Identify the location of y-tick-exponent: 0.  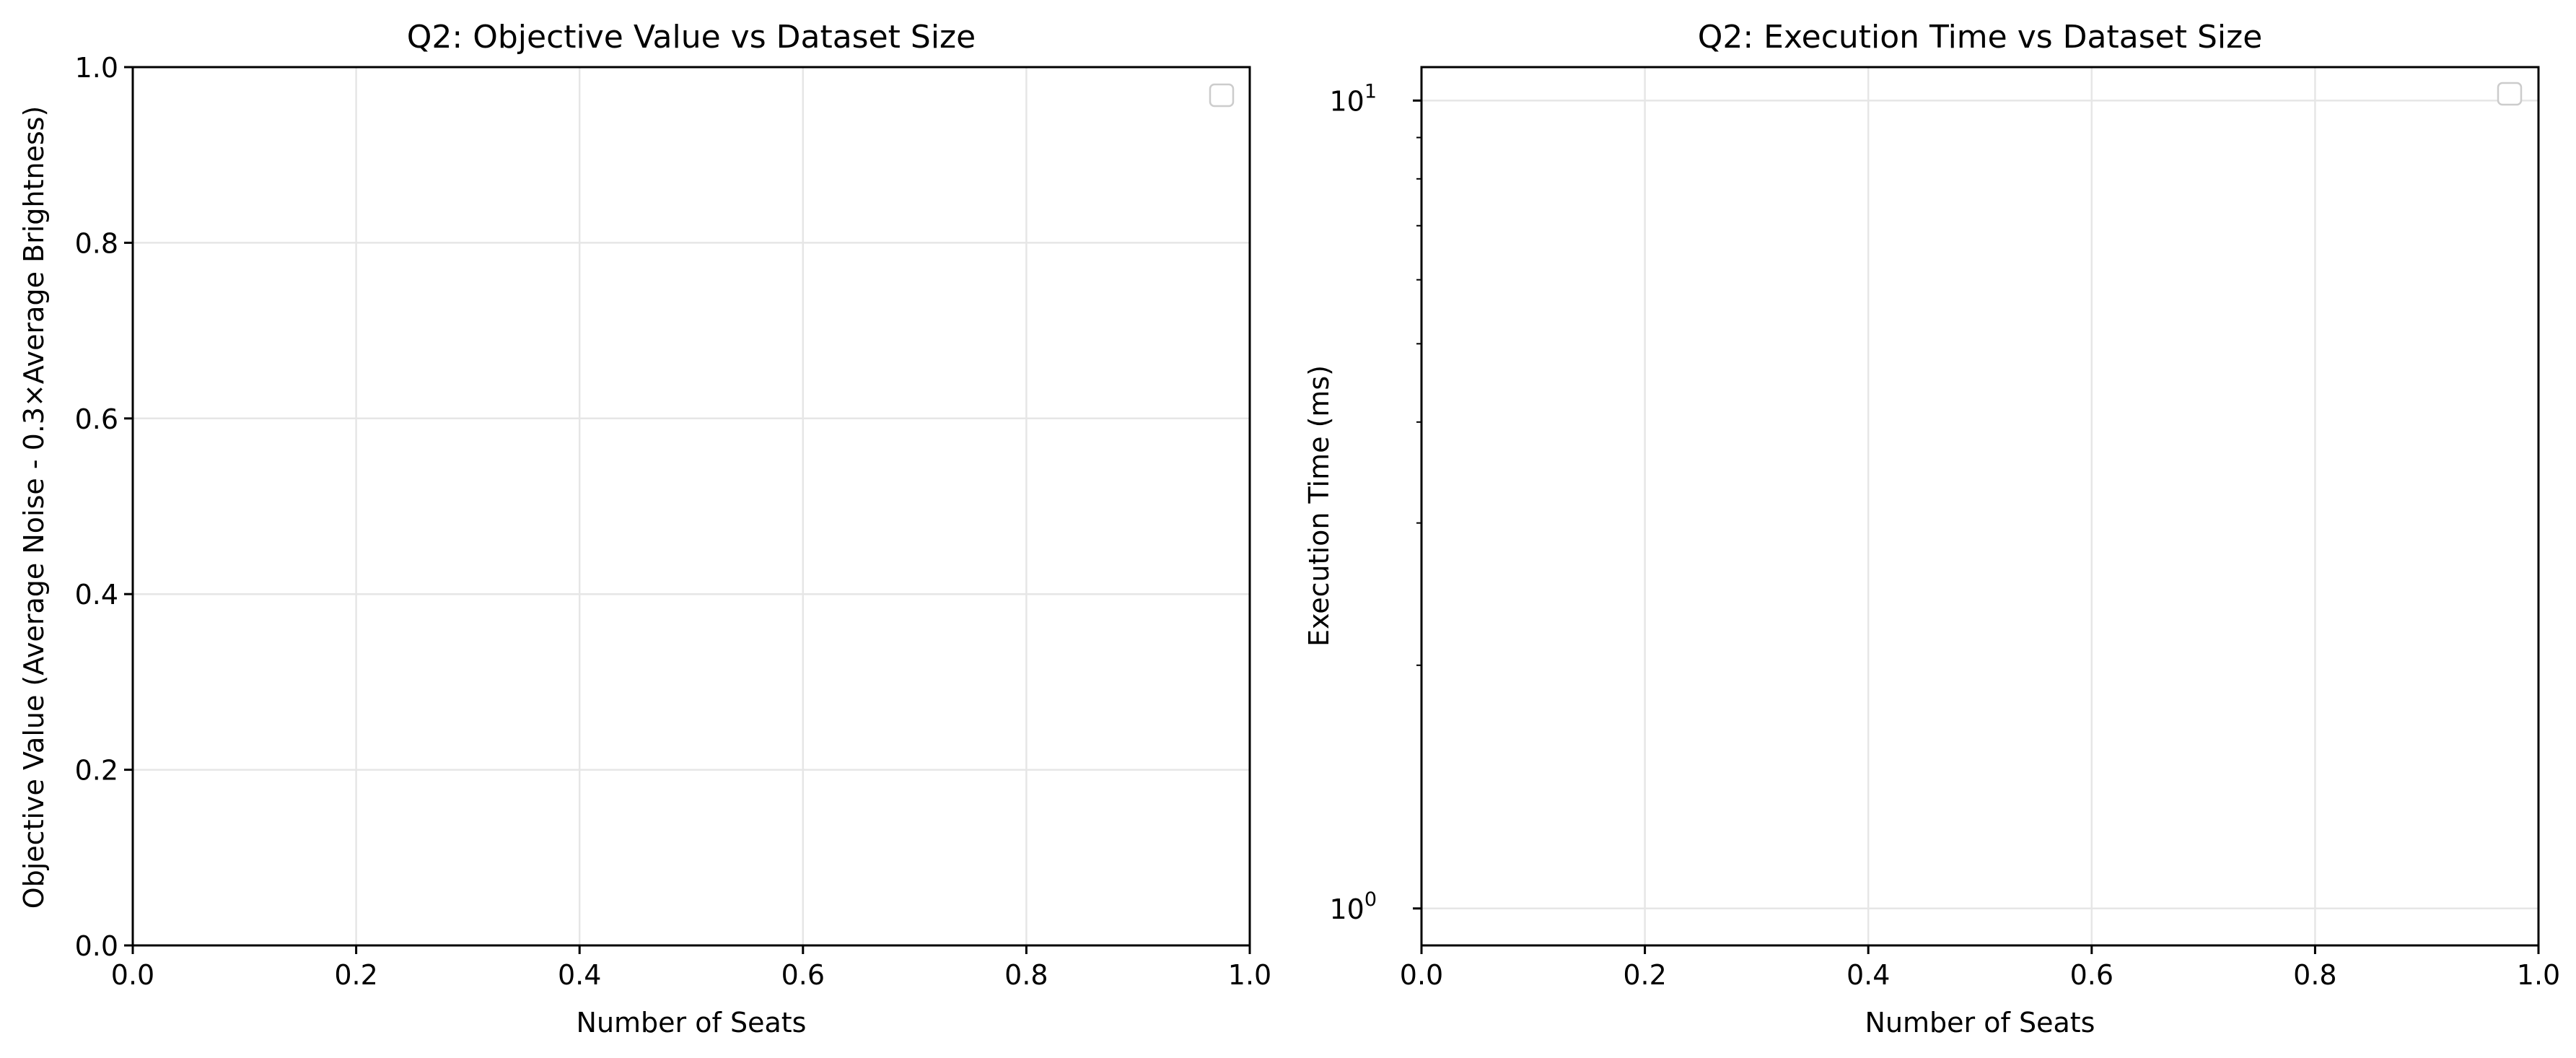
(1370, 899).